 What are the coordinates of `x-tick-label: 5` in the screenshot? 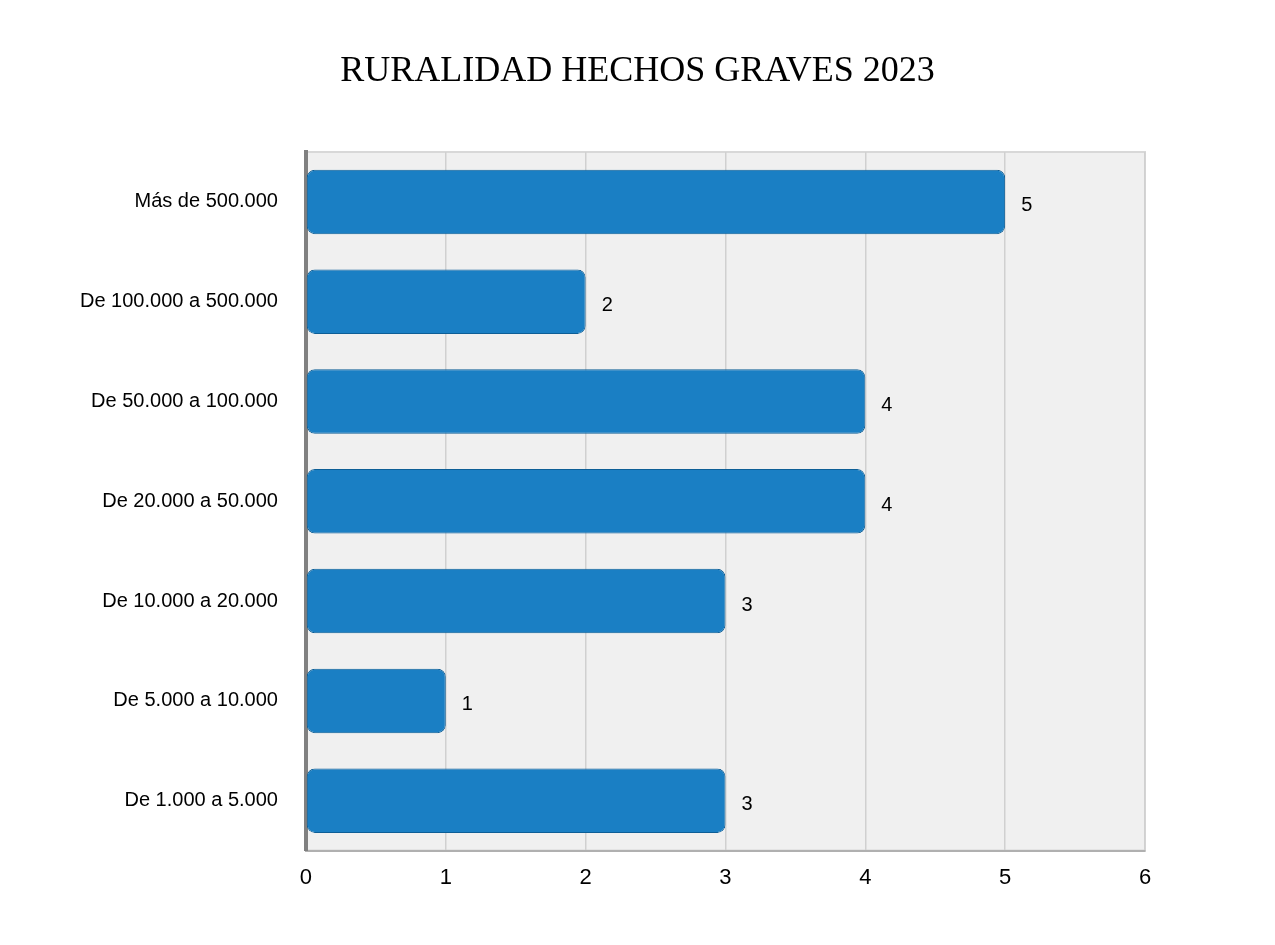 It's located at (1005, 876).